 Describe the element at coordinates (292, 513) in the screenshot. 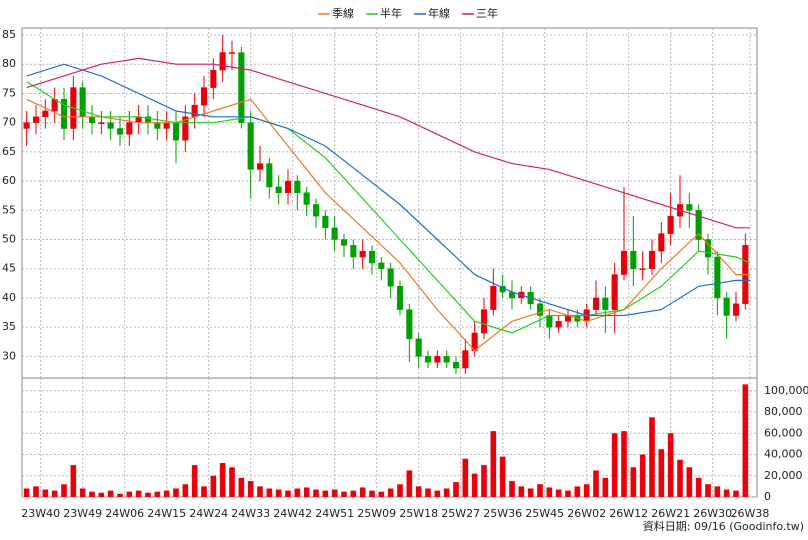

I see `x-tick-label: 24W42` at that location.